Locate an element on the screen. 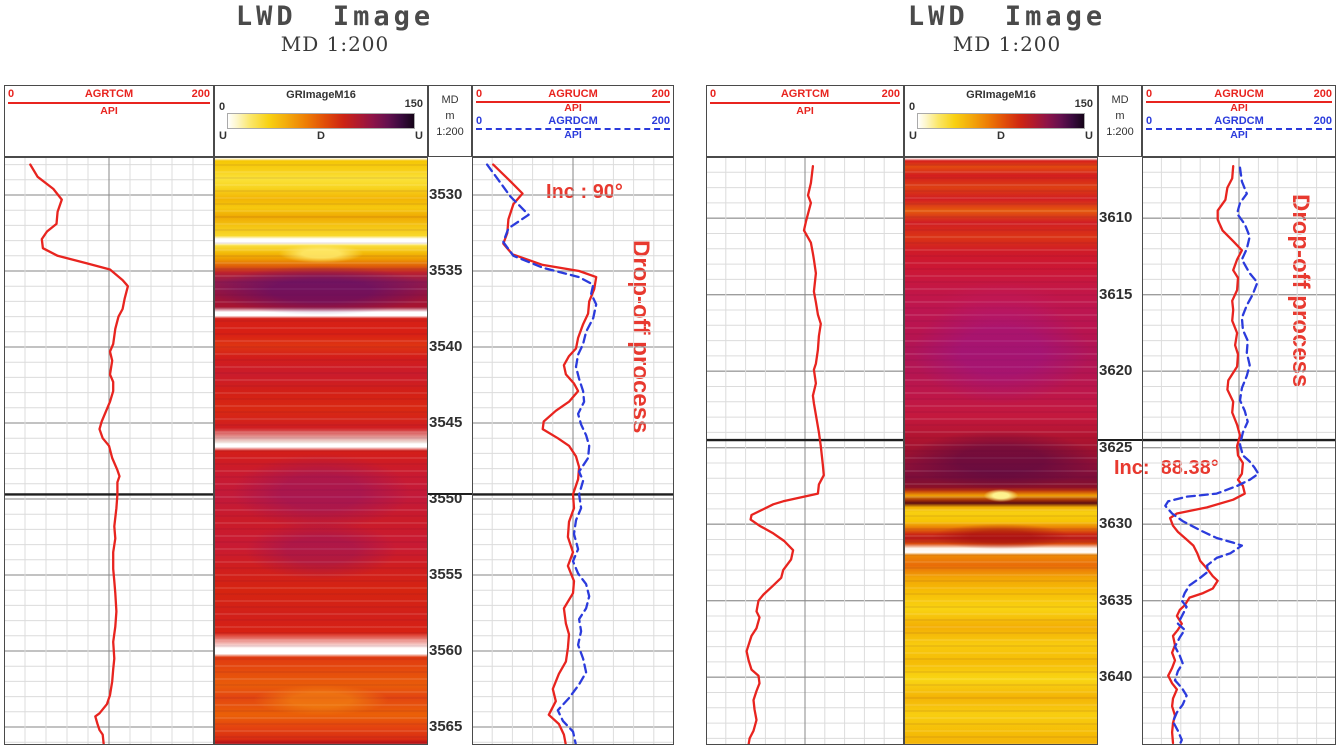  depth-label: 3625 is located at coordinates (1116, 447).